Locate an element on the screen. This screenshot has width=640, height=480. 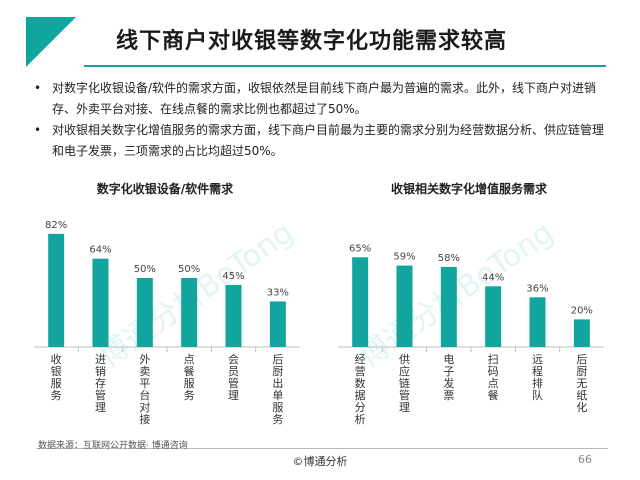
bar-value-label: 44% is located at coordinates (493, 277).